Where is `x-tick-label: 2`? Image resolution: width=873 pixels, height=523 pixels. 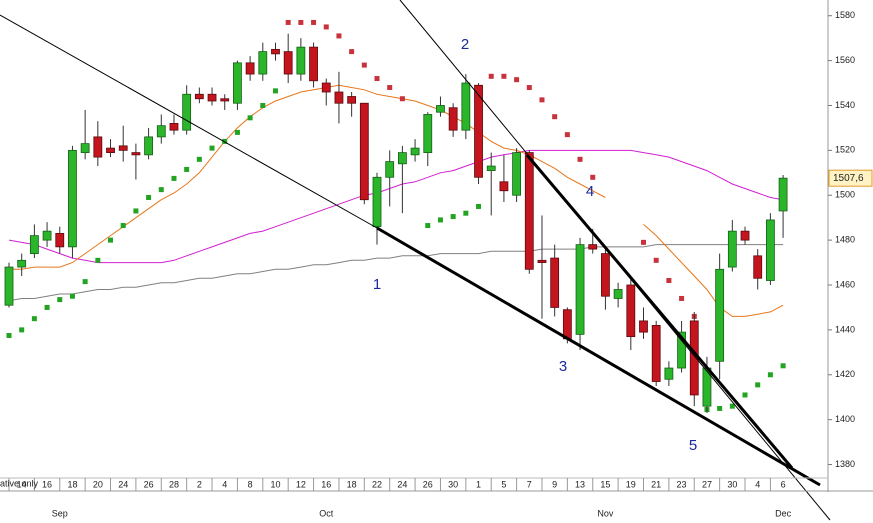 x-tick-label: 2 is located at coordinates (199, 484).